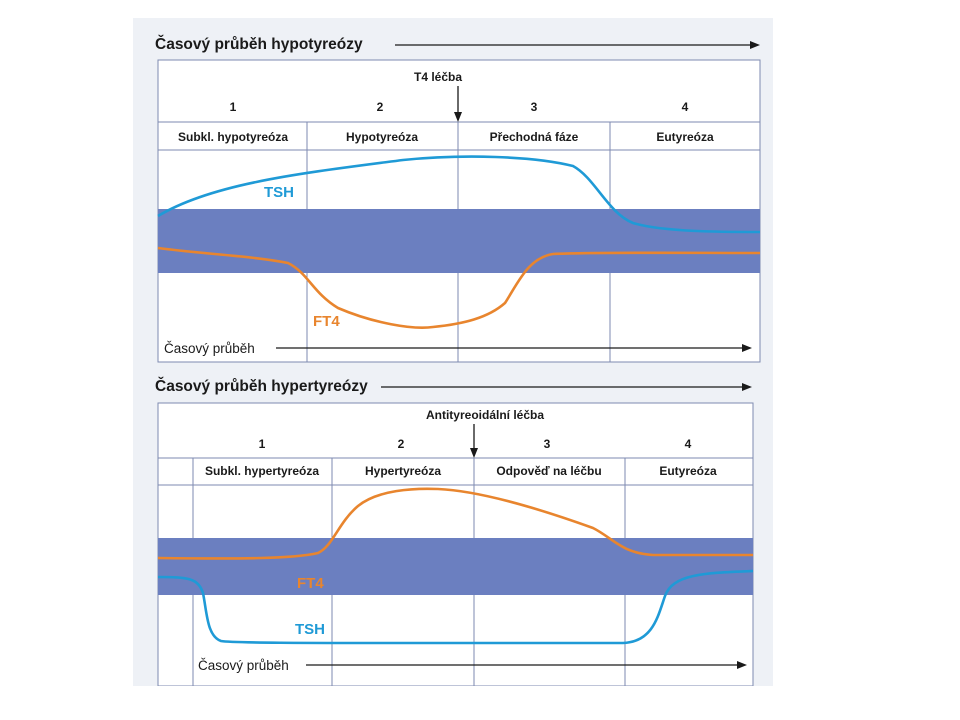 The height and width of the screenshot is (720, 960). I want to click on panel-1-treatment-arrow, so click(458, 104).